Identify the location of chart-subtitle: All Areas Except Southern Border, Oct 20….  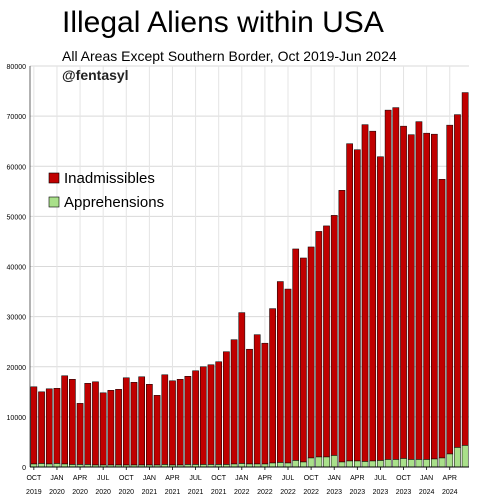
(229, 56).